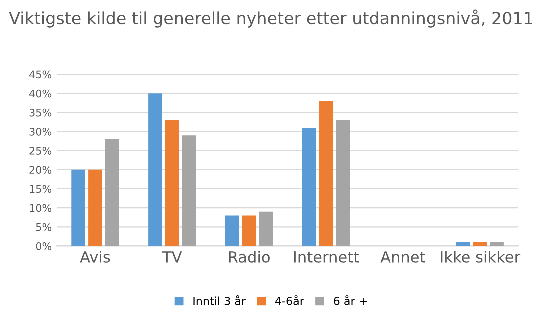  What do you see at coordinates (289, 300) in the screenshot?
I see `legend-label: 4-6år` at bounding box center [289, 300].